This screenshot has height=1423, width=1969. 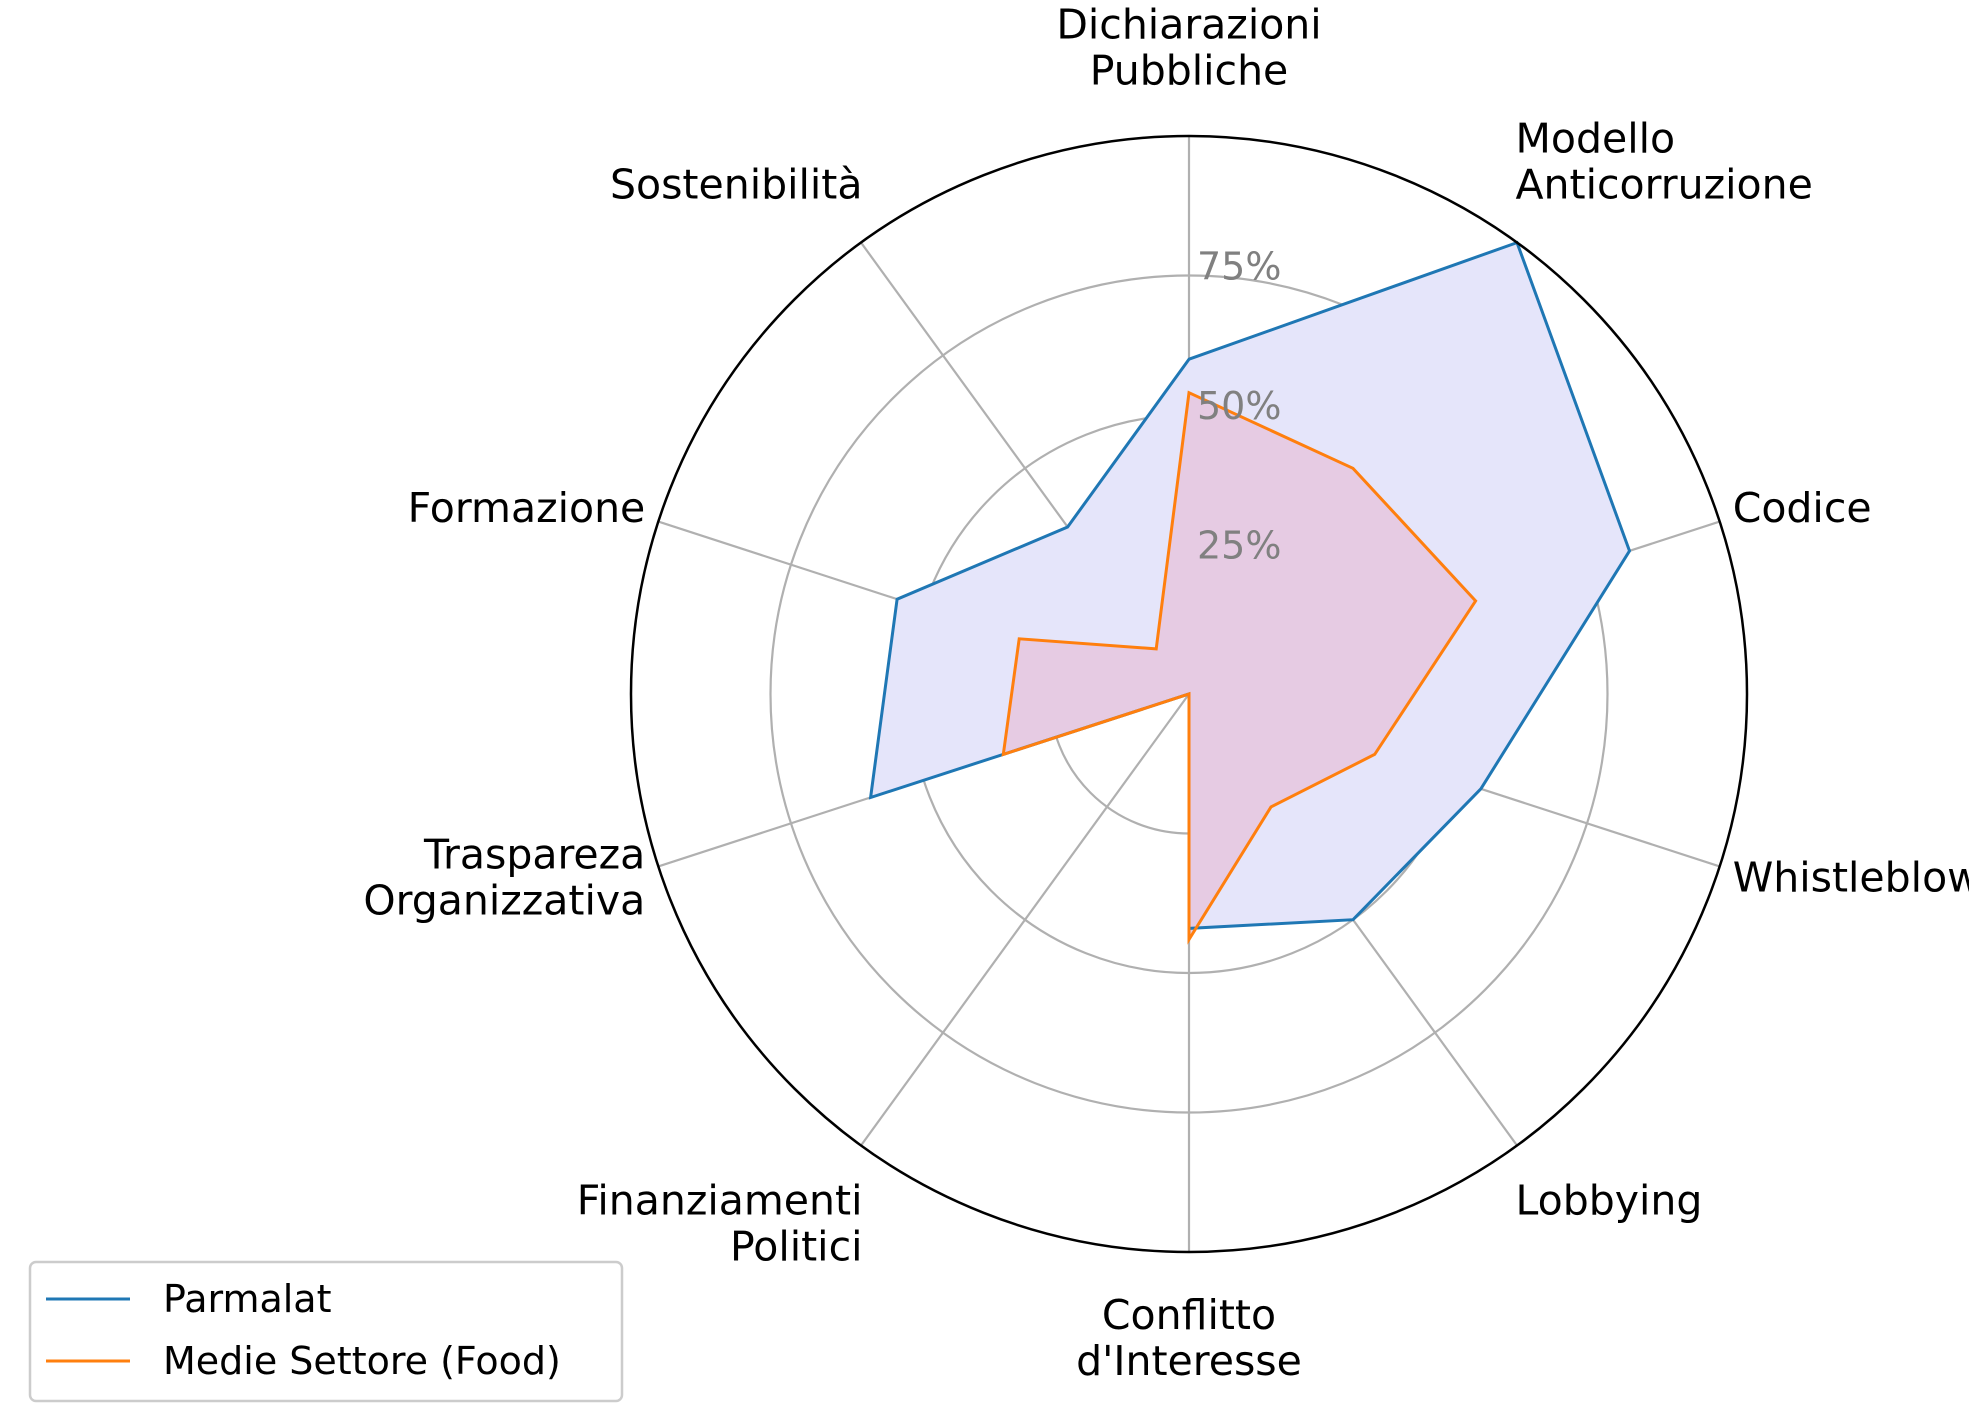 What do you see at coordinates (1851, 878) in the screenshot?
I see `category-label-3: Whistleblowing` at bounding box center [1851, 878].